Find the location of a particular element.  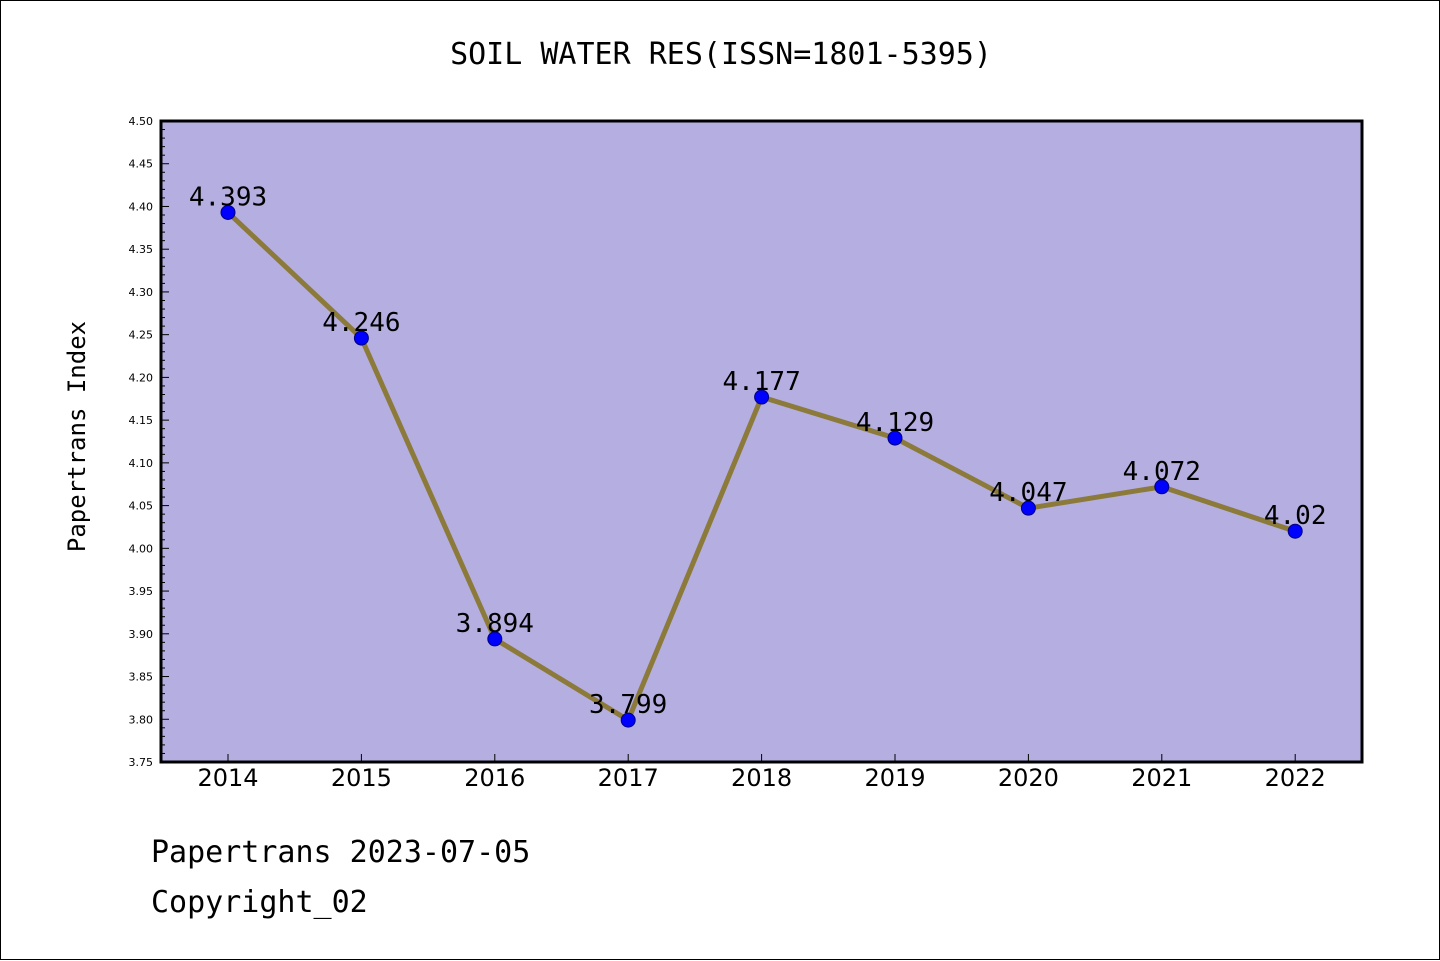

y-axis-label: Papertrans Index is located at coordinates (77, 436).